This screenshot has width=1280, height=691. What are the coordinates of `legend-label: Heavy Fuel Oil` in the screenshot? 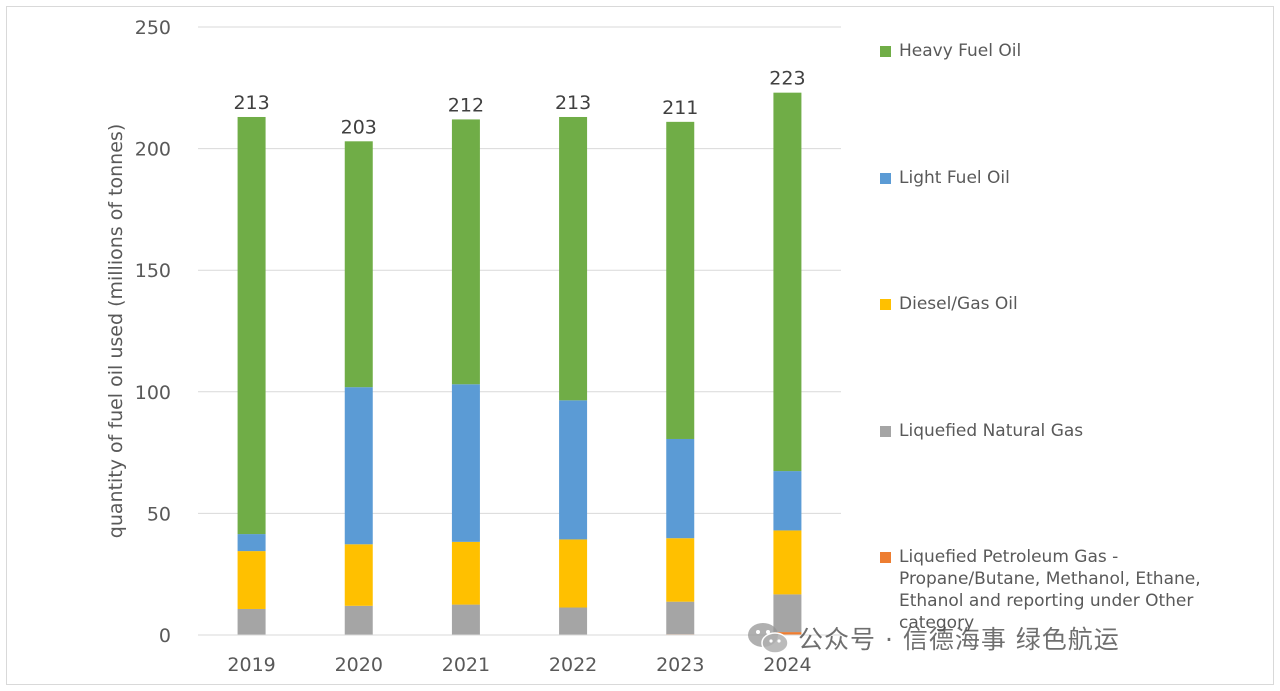 It's located at (960, 51).